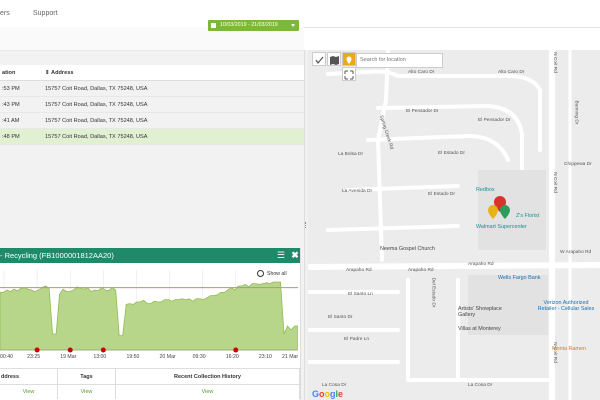 This screenshot has width=600, height=400. I want to click on calendar-icon, so click(213, 25).